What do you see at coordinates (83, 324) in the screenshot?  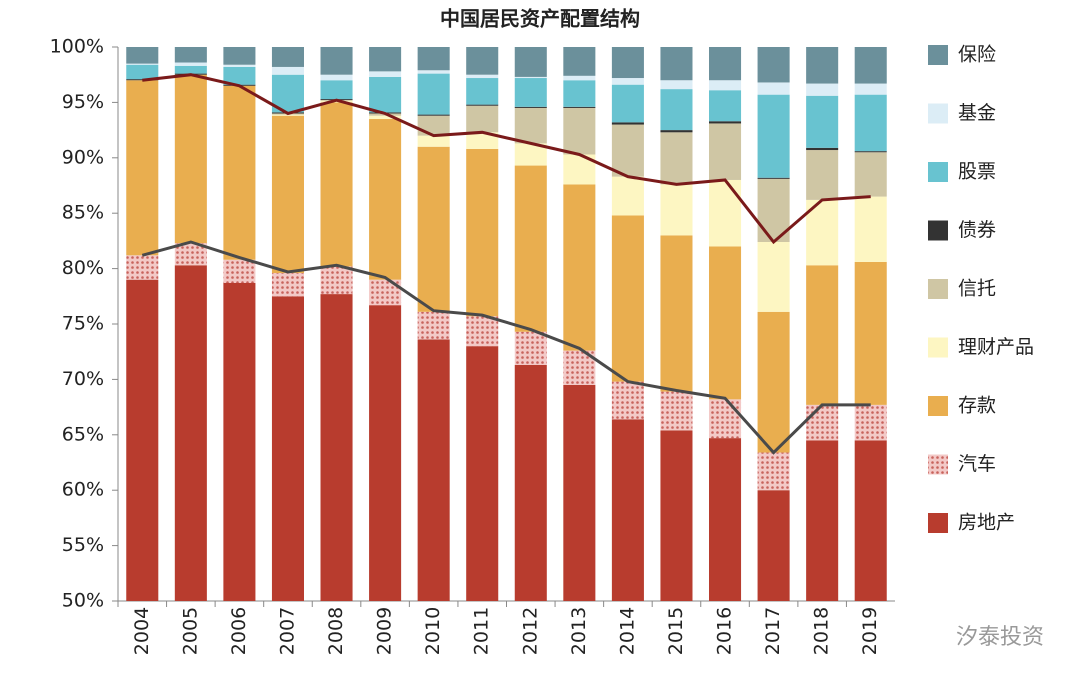 I see `y-tick-label: 75%` at bounding box center [83, 324].